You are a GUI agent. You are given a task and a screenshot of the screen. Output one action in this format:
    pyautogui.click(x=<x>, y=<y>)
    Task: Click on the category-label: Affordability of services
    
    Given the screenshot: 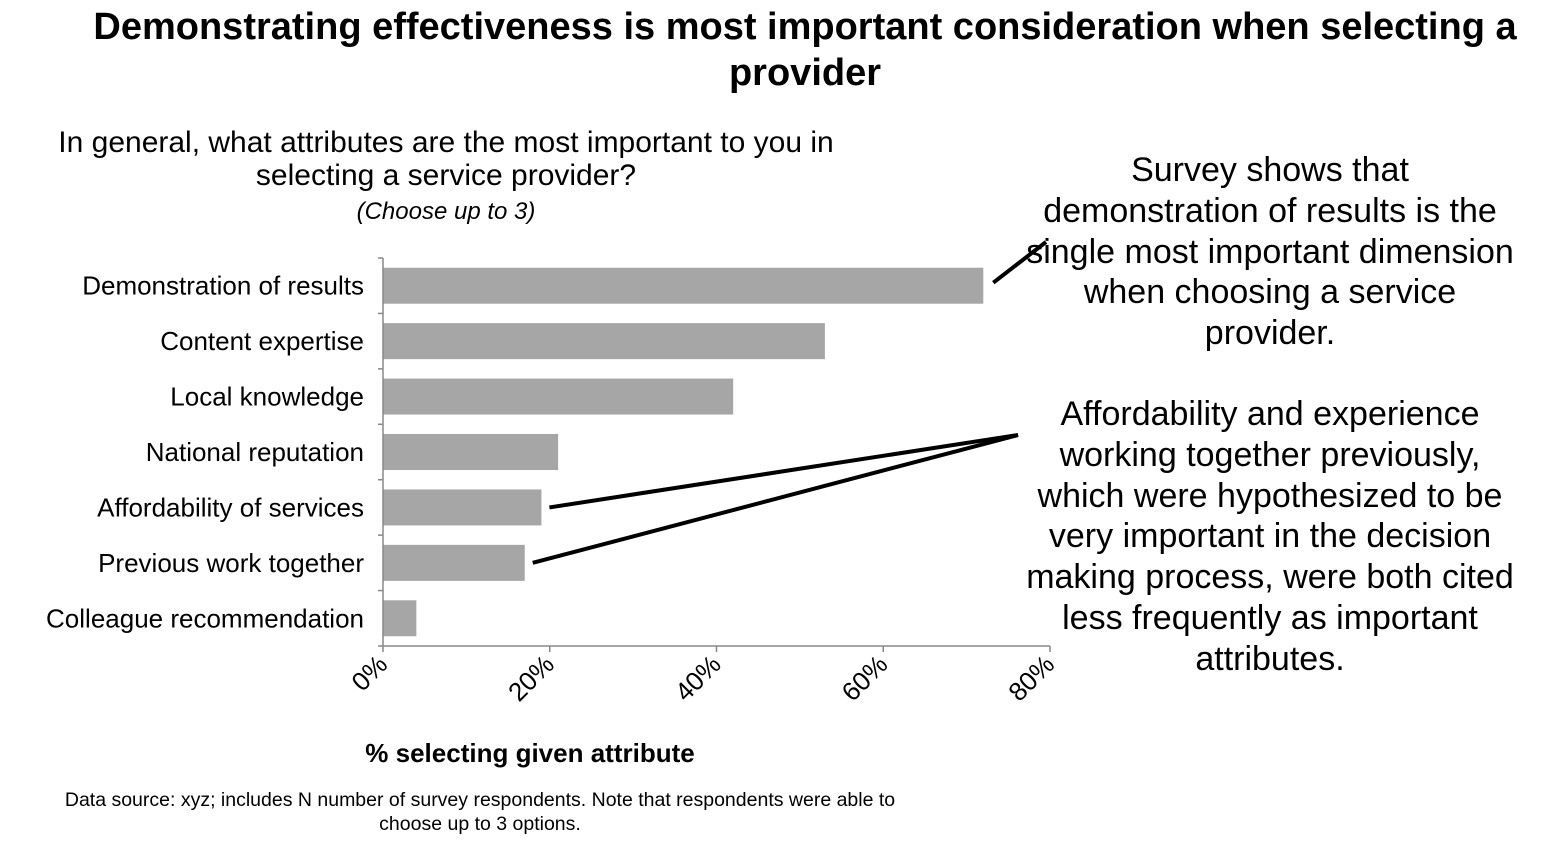 What is the action you would take?
    pyautogui.click(x=230, y=507)
    